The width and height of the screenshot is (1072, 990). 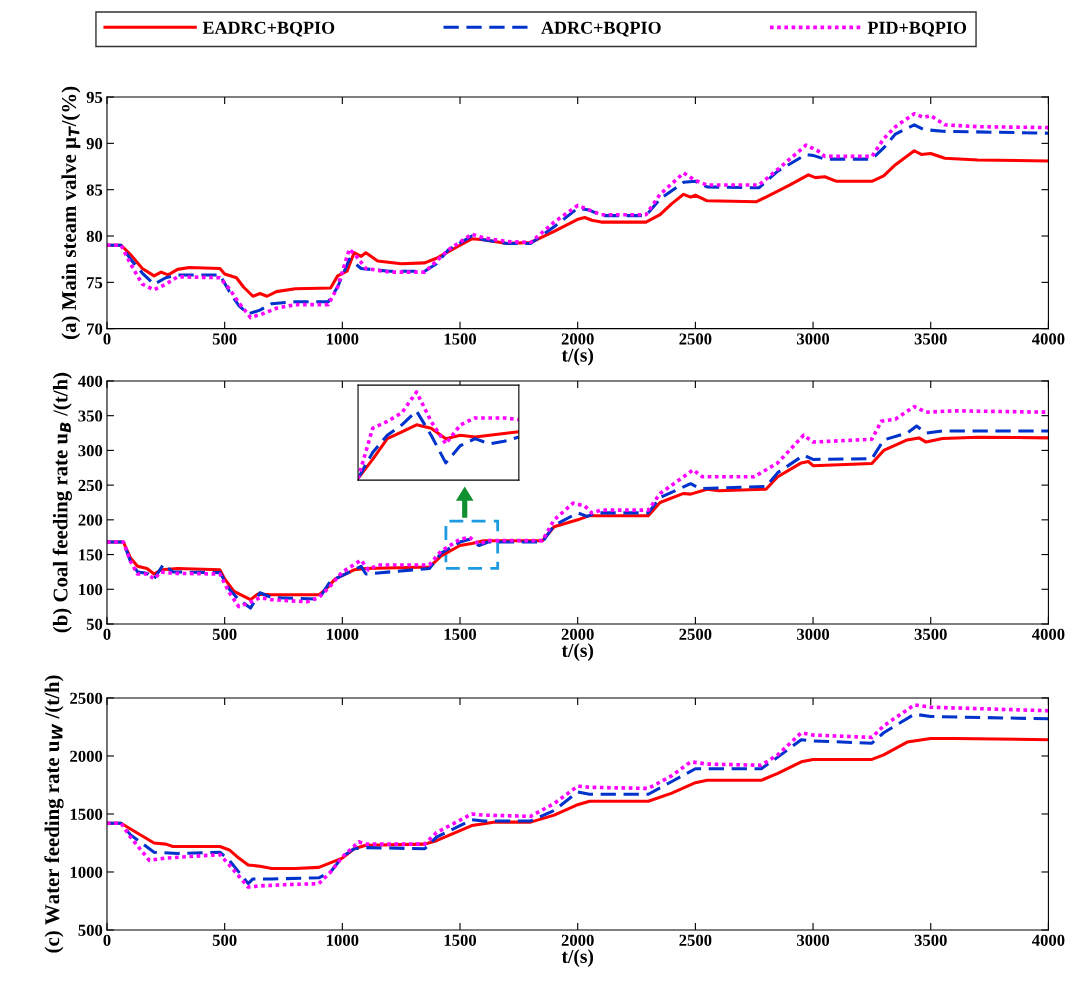 I want to click on legend-label: PID+BQPIO, so click(x=917, y=29).